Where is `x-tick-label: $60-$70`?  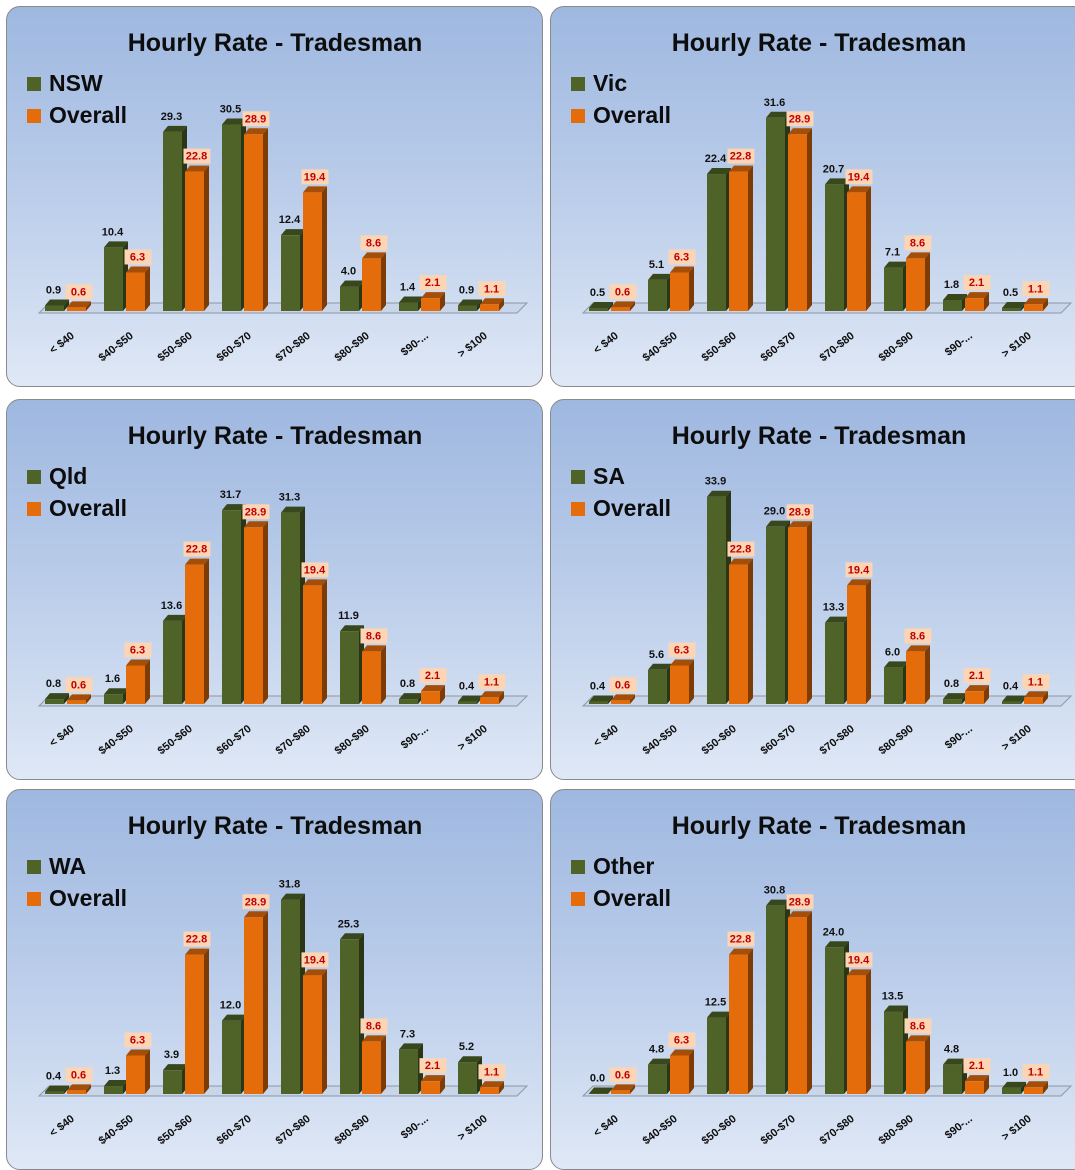
x-tick-label: $60-$70 is located at coordinates (234, 347).